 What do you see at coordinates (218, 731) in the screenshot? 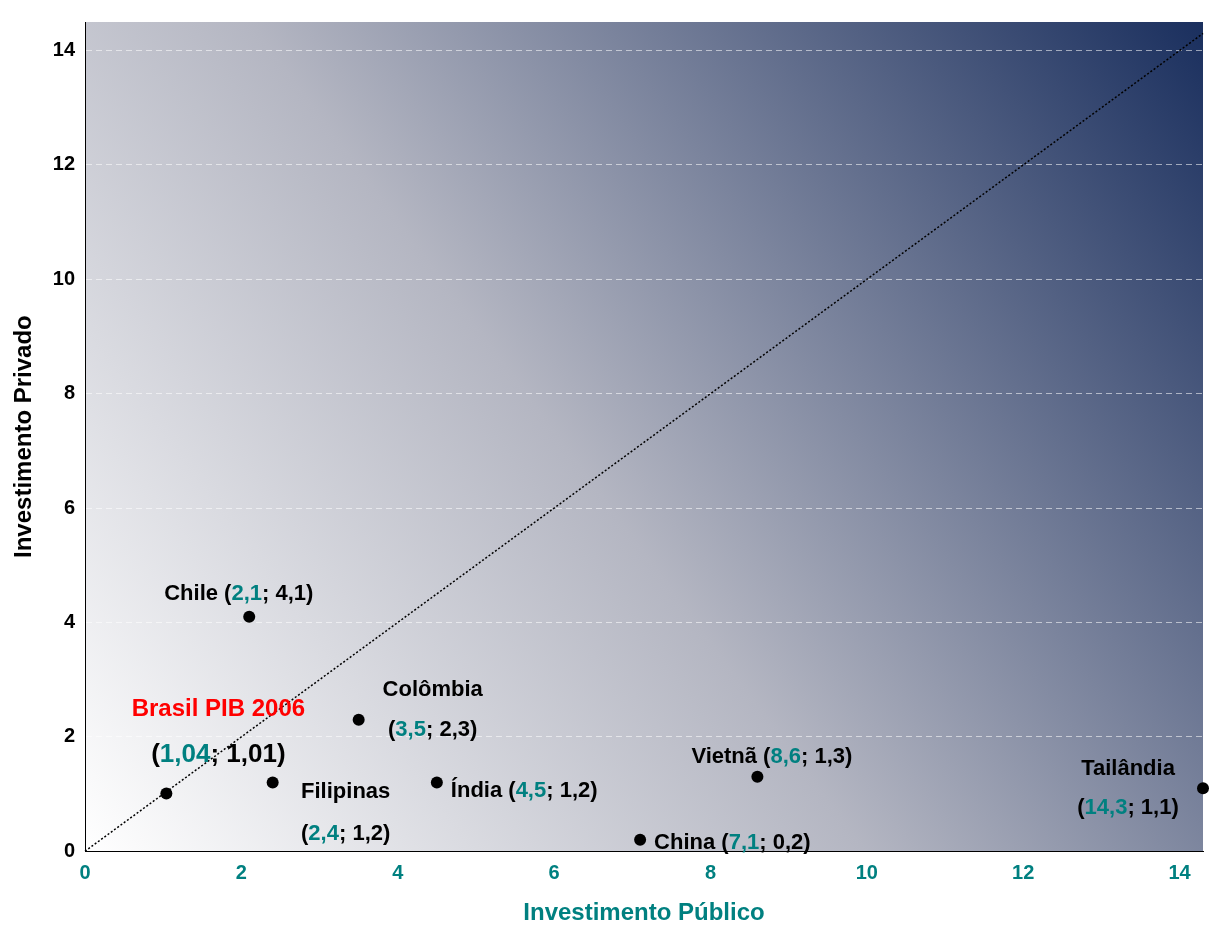
I see `annotation: Brasil PIB 2006 (1,04; 1,01)` at bounding box center [218, 731].